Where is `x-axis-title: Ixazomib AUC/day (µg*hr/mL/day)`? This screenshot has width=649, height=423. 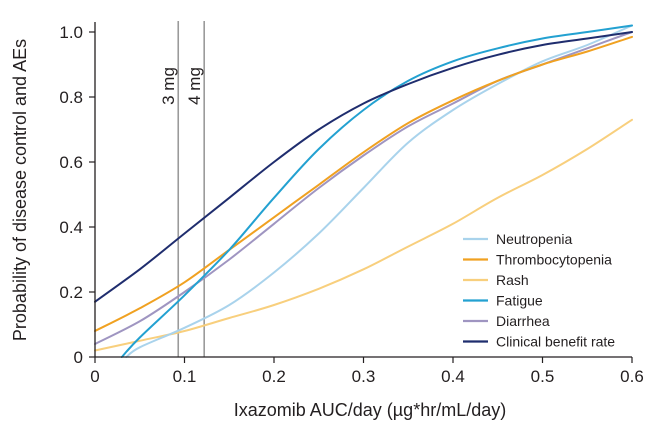
x-axis-title: Ixazomib AUC/day (µg*hr/mL/day) is located at coordinates (370, 410).